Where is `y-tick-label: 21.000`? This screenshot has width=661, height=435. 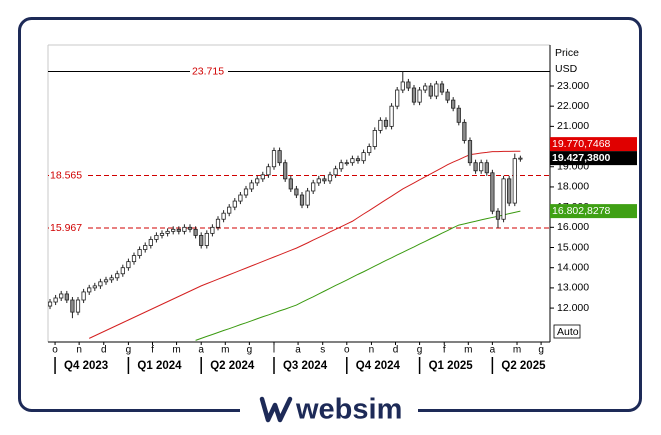 y-tick-label: 21.000 is located at coordinates (573, 126).